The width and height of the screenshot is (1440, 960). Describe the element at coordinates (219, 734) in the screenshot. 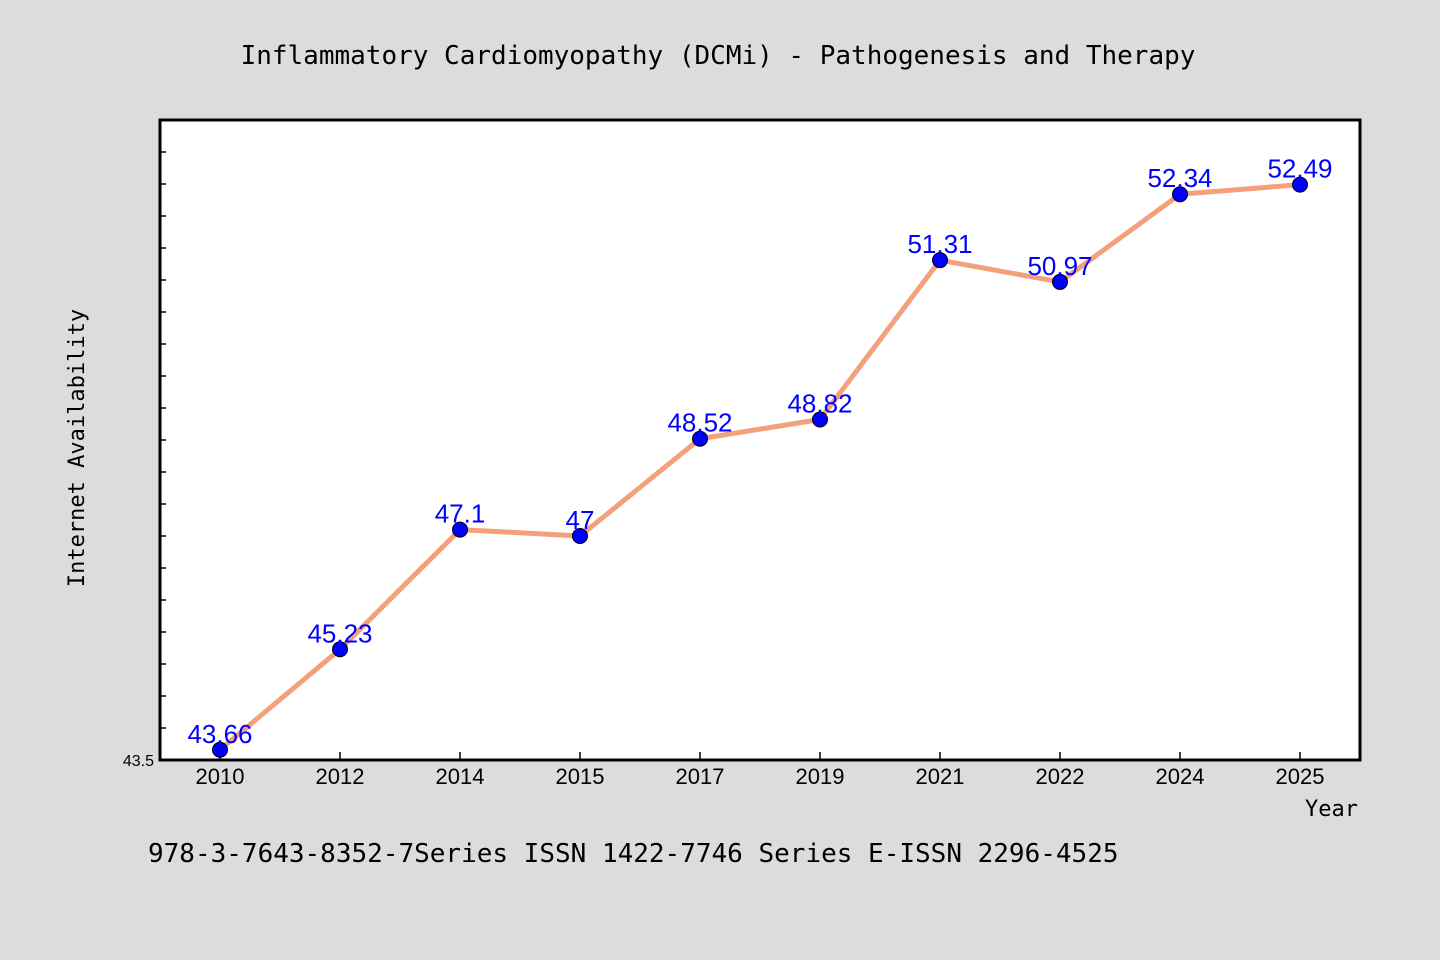

I see `data-label: 43.66` at that location.